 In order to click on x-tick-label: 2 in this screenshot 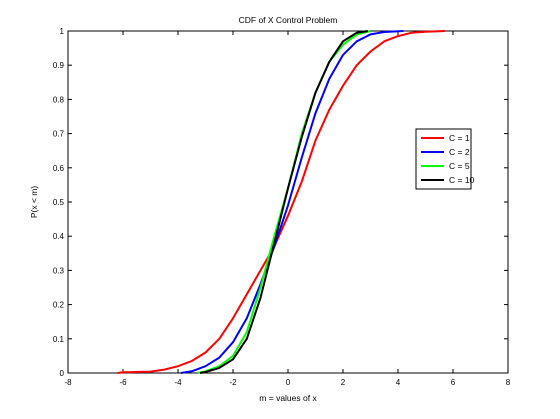, I will do `click(343, 382)`.